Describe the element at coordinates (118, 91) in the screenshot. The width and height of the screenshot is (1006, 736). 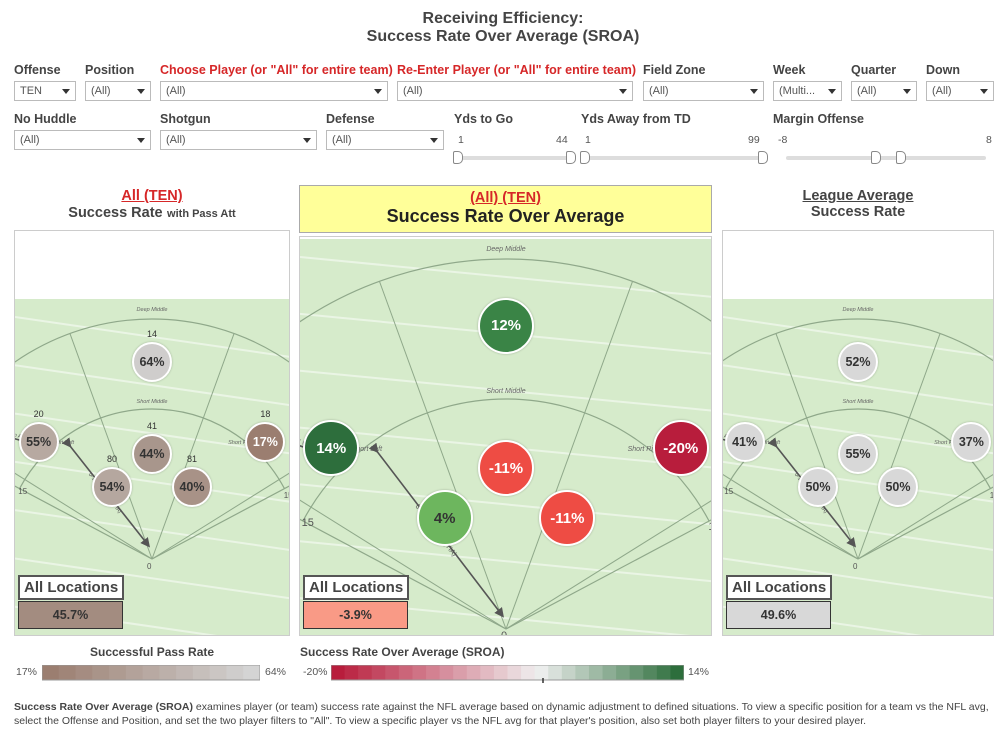
I see `position-dropdown: (All)` at that location.